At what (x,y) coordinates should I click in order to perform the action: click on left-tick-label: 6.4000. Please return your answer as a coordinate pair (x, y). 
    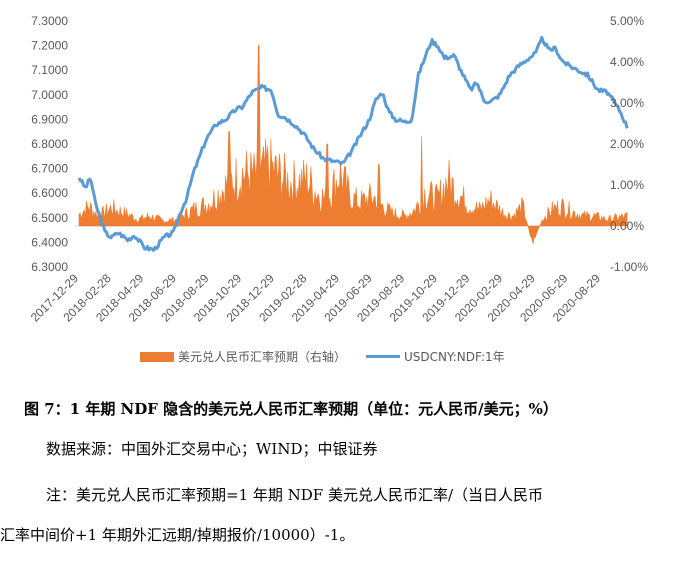
    Looking at the image, I should click on (49, 242).